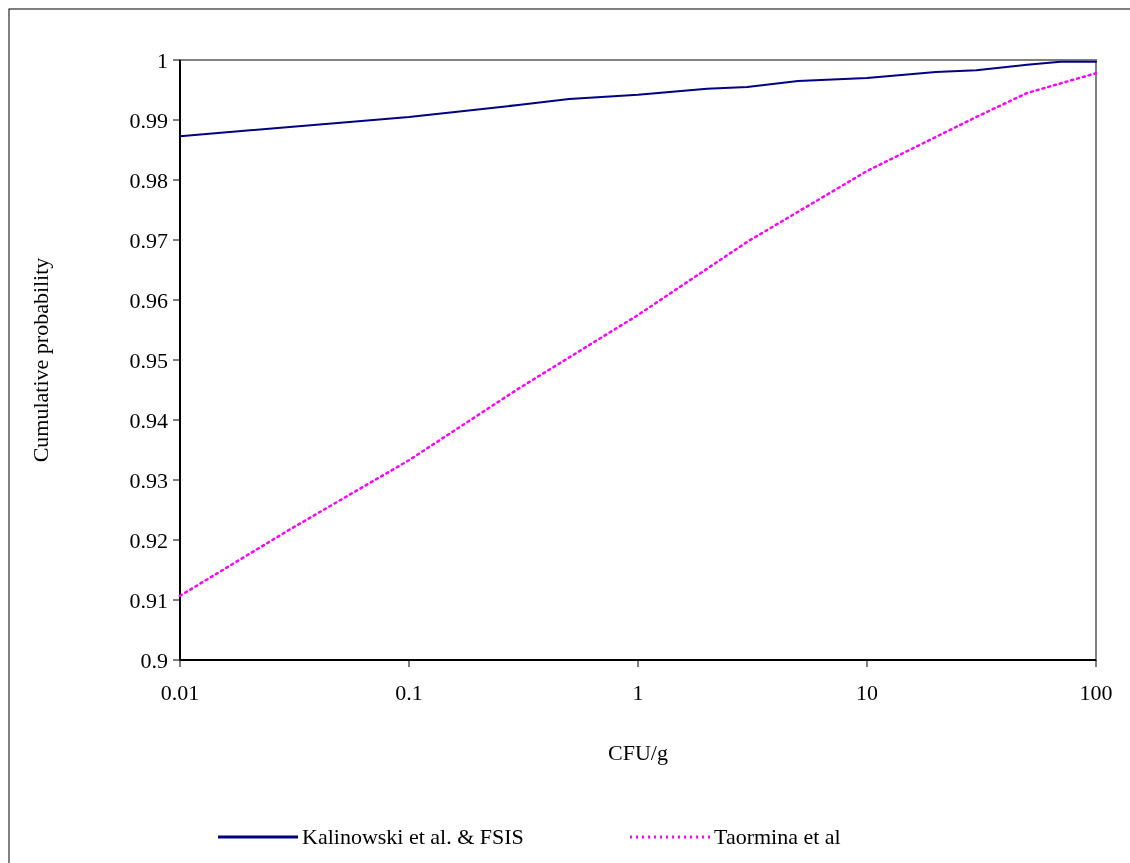 The height and width of the screenshot is (863, 1130). I want to click on y-tick-label: 0.9, so click(154, 660).